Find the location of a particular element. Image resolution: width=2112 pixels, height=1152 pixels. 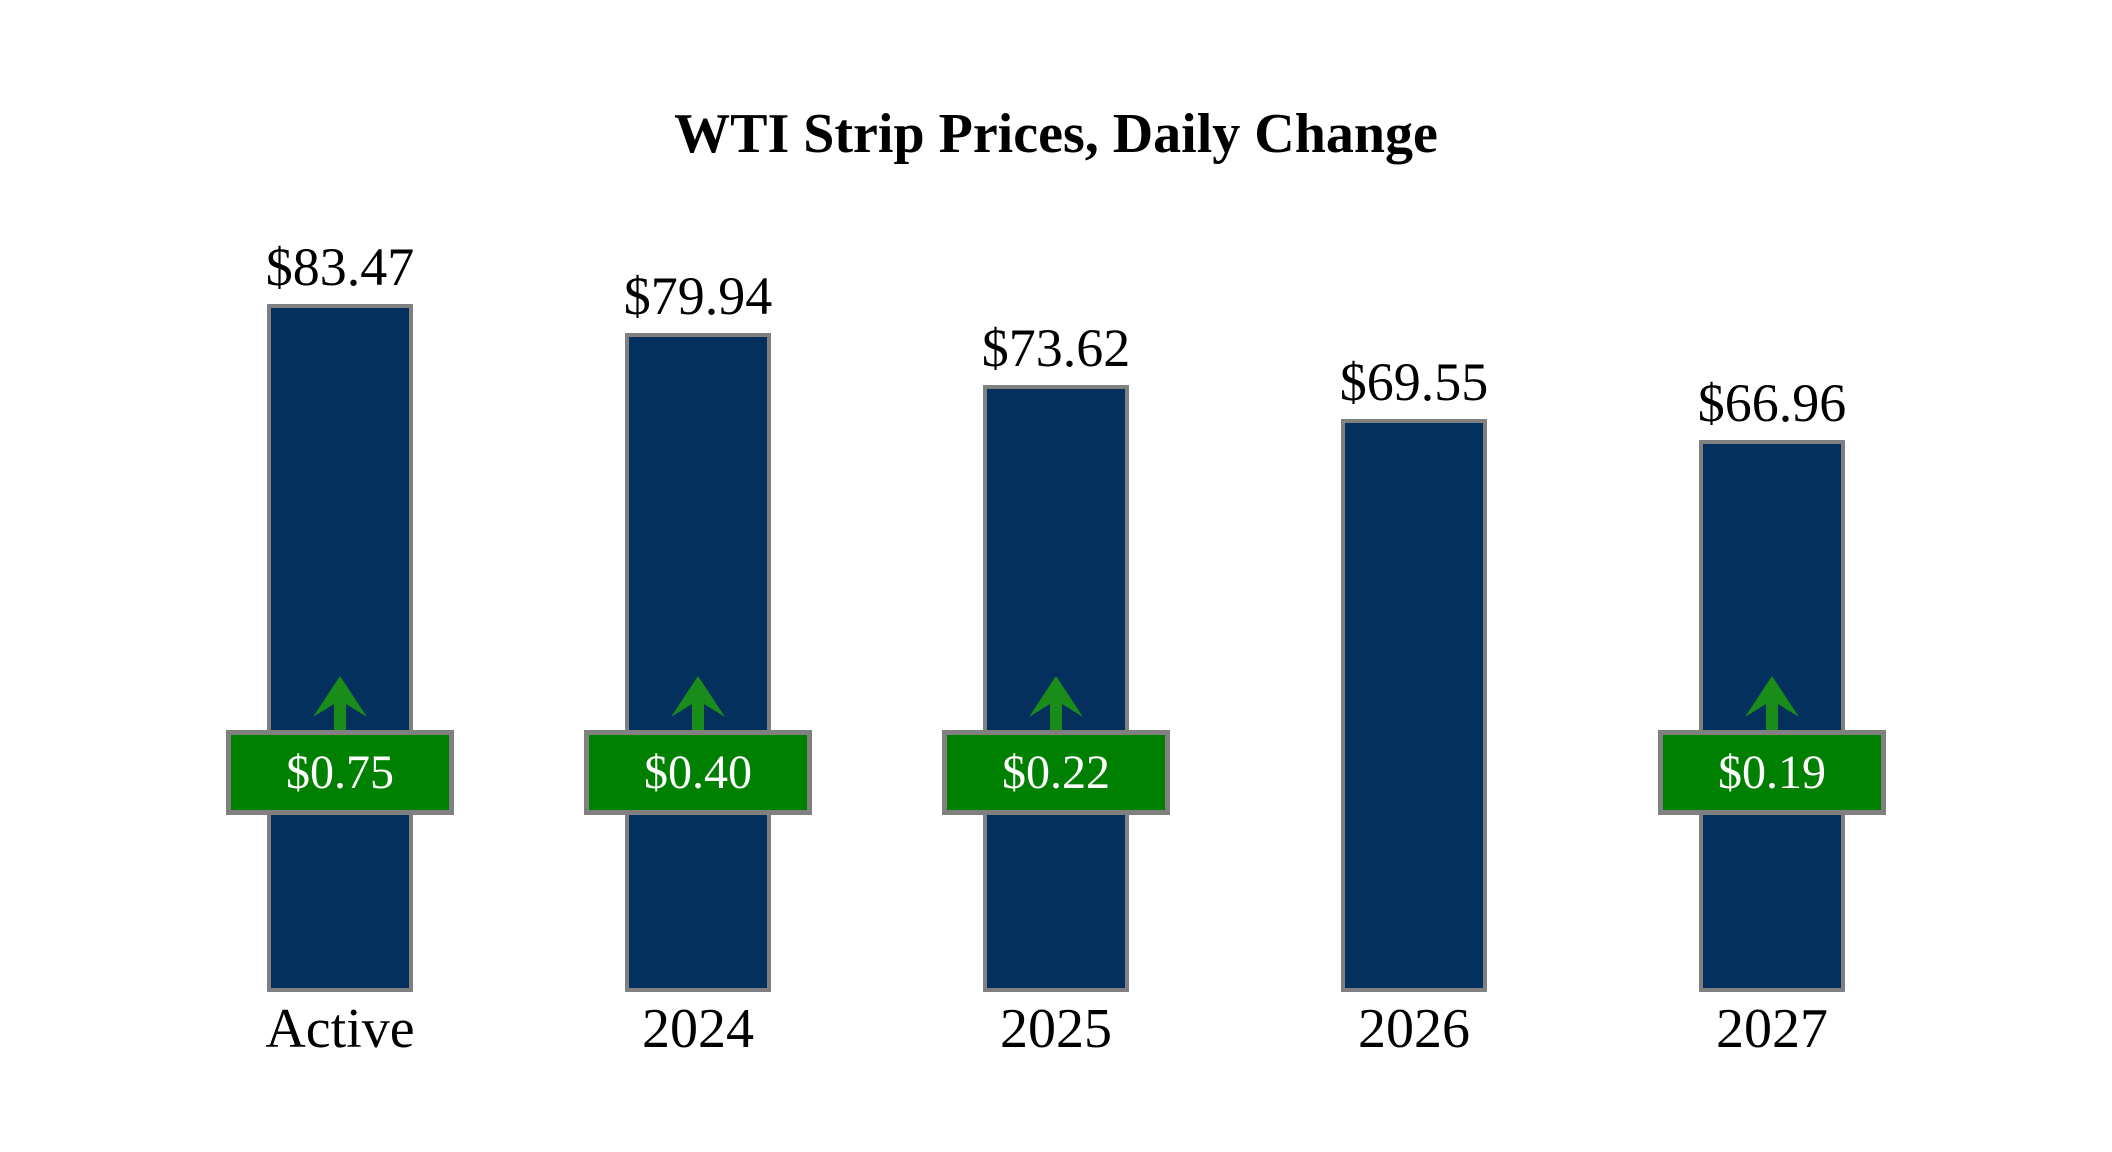

category-label: 2026 is located at coordinates (1414, 1029).